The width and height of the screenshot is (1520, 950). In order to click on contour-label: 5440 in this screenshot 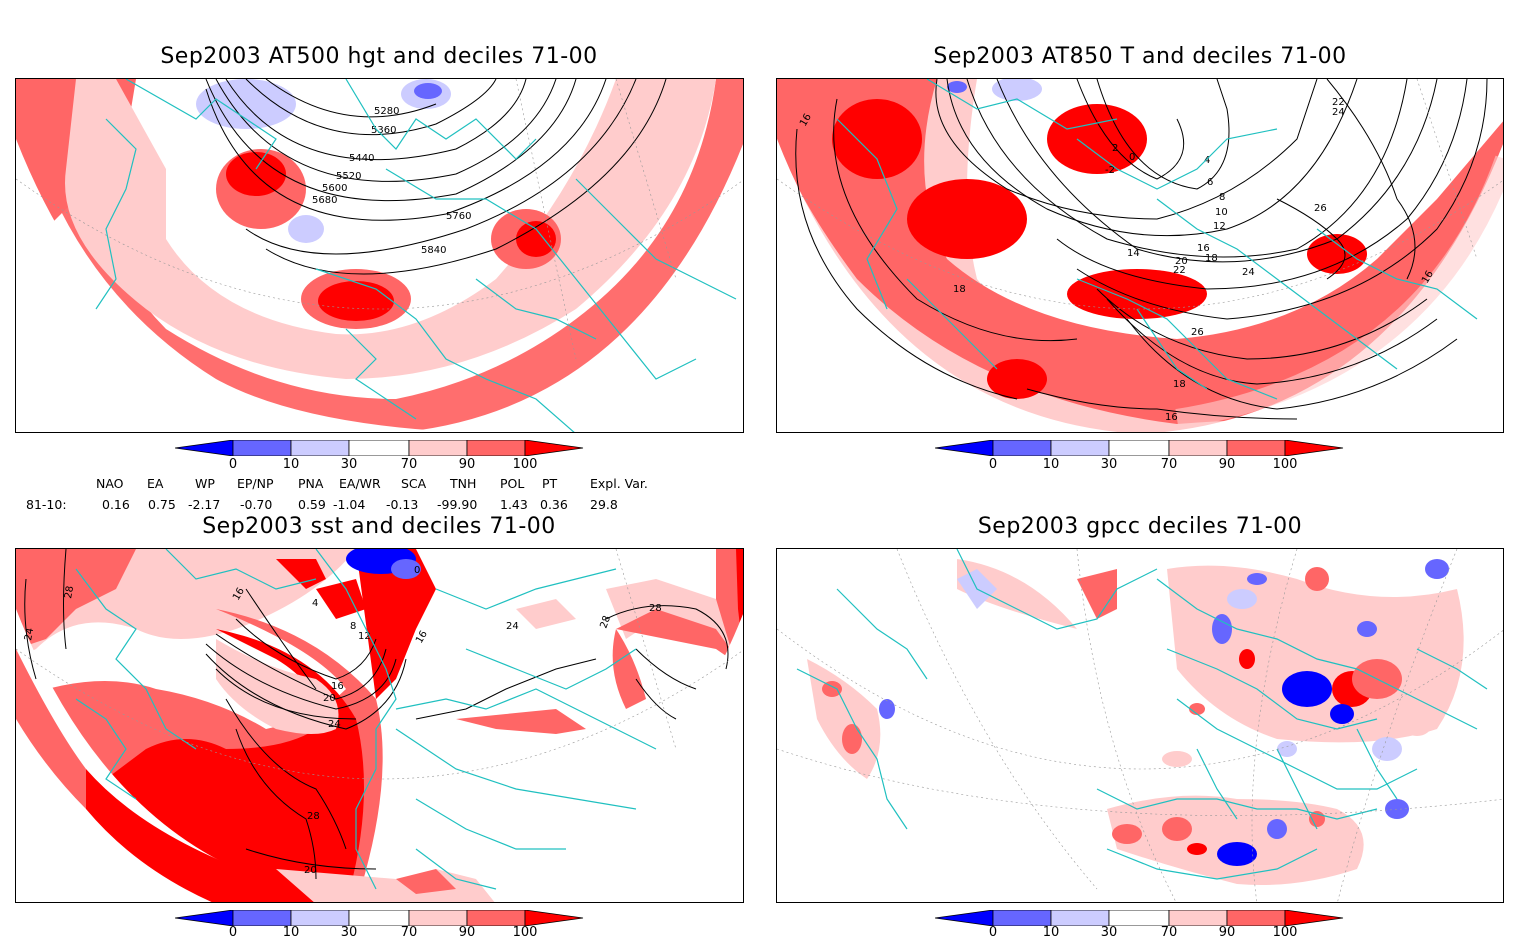, I will do `click(361, 158)`.